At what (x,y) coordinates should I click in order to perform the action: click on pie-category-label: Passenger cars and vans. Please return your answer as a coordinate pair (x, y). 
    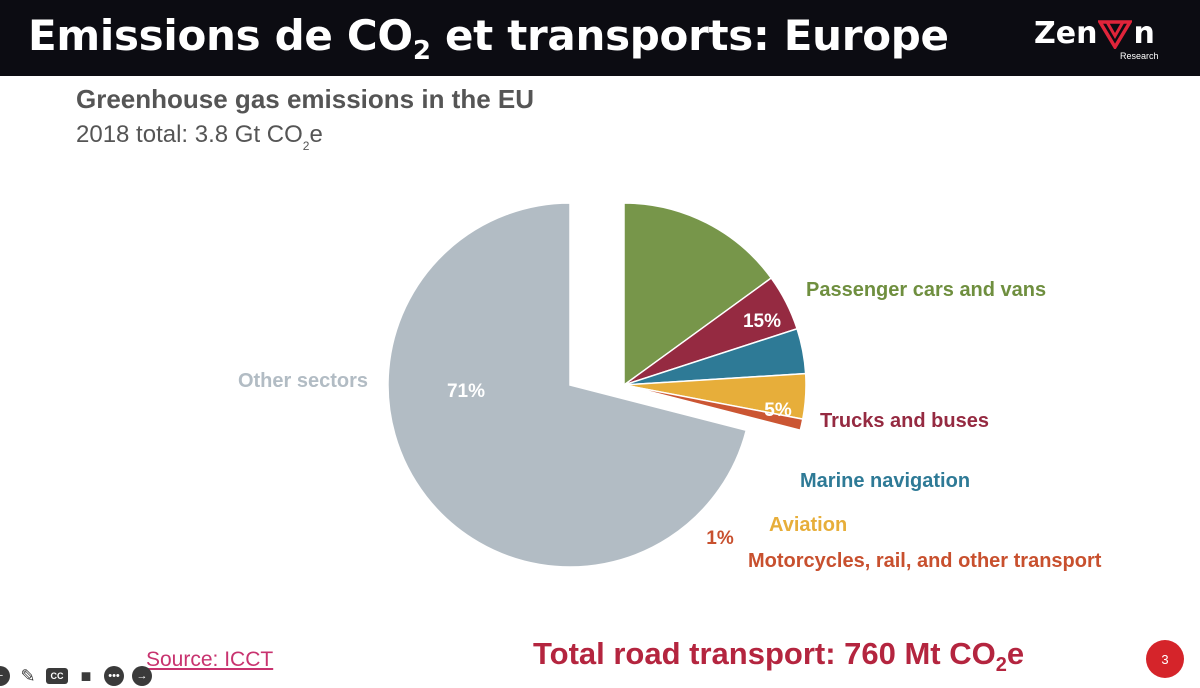
    Looking at the image, I should click on (926, 290).